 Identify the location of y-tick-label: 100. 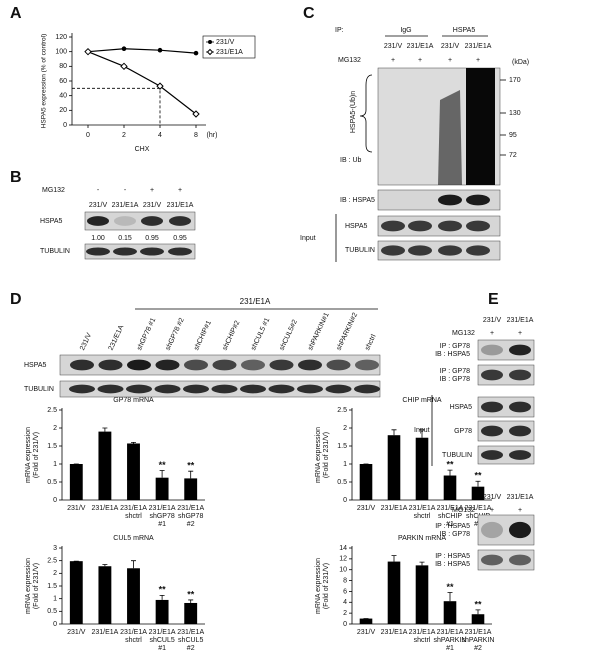
(61, 52).